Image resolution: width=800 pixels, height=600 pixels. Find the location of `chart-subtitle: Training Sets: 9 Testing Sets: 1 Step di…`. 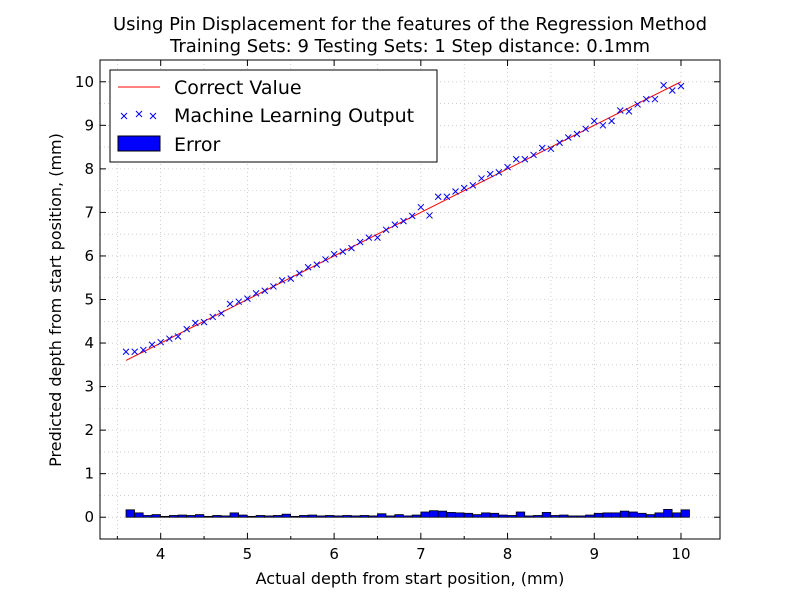

chart-subtitle: Training Sets: 9 Testing Sets: 1 Step di… is located at coordinates (409, 46).